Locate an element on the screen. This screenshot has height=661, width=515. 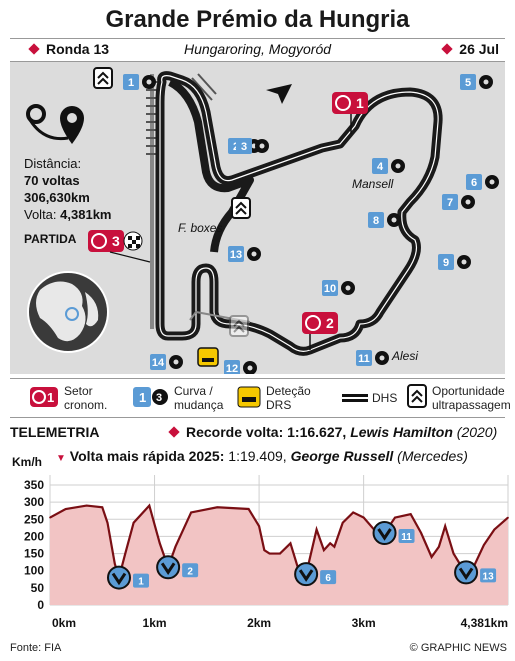
y-tick-label: 350 is located at coordinates (34, 485).